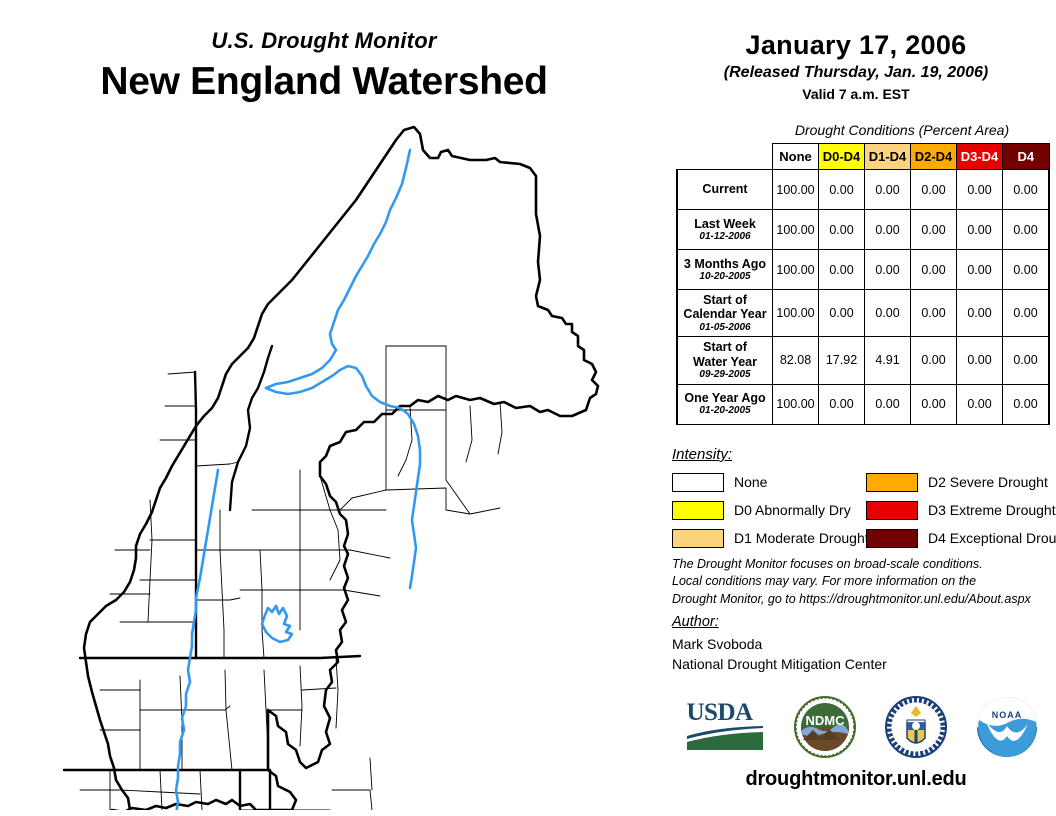  Describe the element at coordinates (795, 156) in the screenshot. I see `table-col-header-none: None` at that location.